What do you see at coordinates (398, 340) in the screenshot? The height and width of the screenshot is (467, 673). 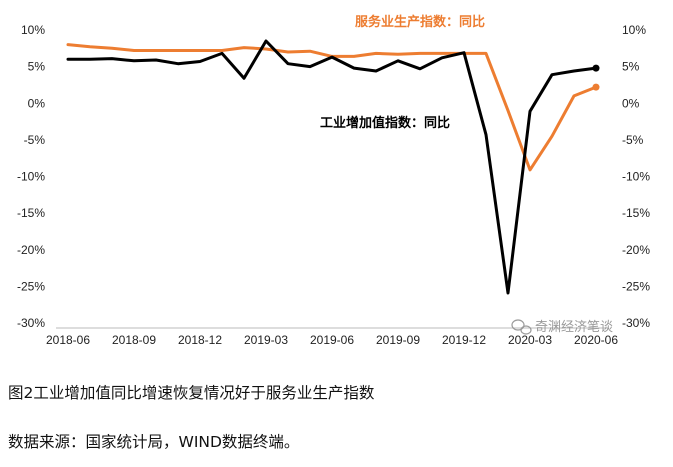 I see `x-tick-label: 2019-09` at bounding box center [398, 340].